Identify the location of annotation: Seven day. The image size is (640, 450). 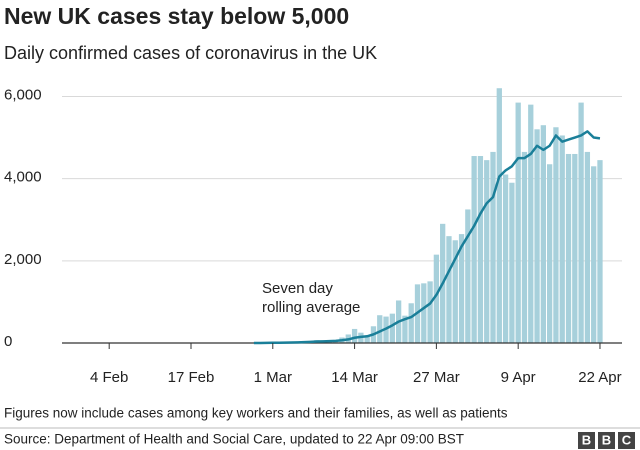
(297, 288).